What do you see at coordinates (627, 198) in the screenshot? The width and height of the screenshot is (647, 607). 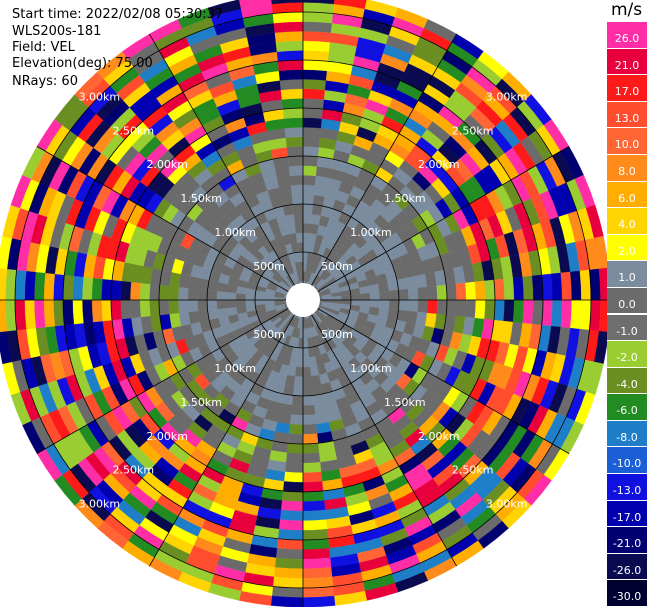 I see `colorbar-tick-label: 6.0` at bounding box center [627, 198].